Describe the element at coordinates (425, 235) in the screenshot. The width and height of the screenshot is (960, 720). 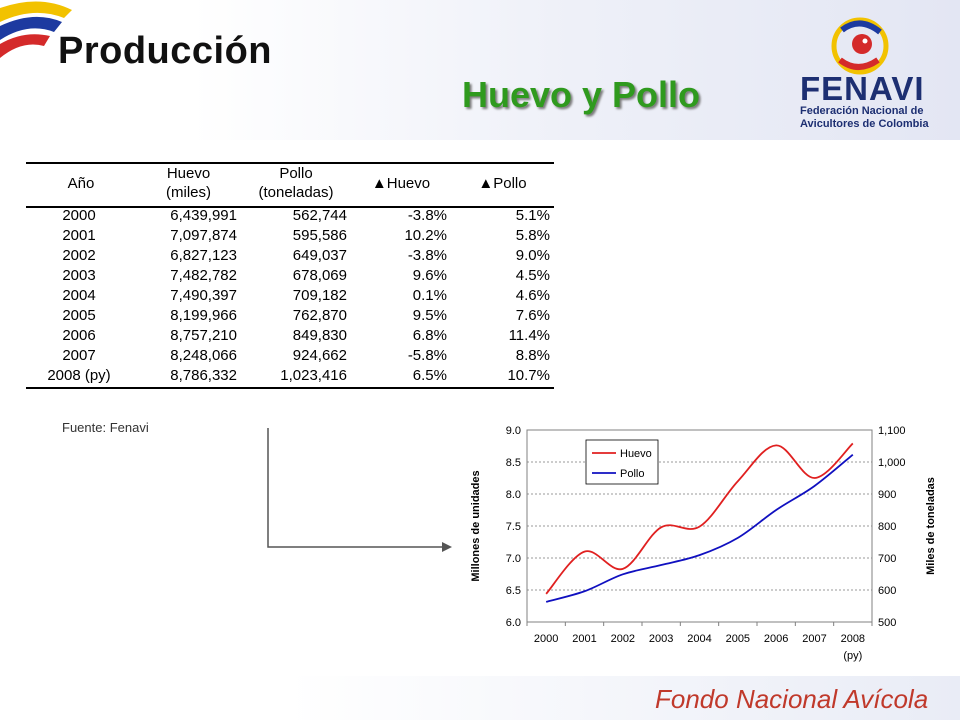
I see `huevo-change-cell: 10.2%` at that location.